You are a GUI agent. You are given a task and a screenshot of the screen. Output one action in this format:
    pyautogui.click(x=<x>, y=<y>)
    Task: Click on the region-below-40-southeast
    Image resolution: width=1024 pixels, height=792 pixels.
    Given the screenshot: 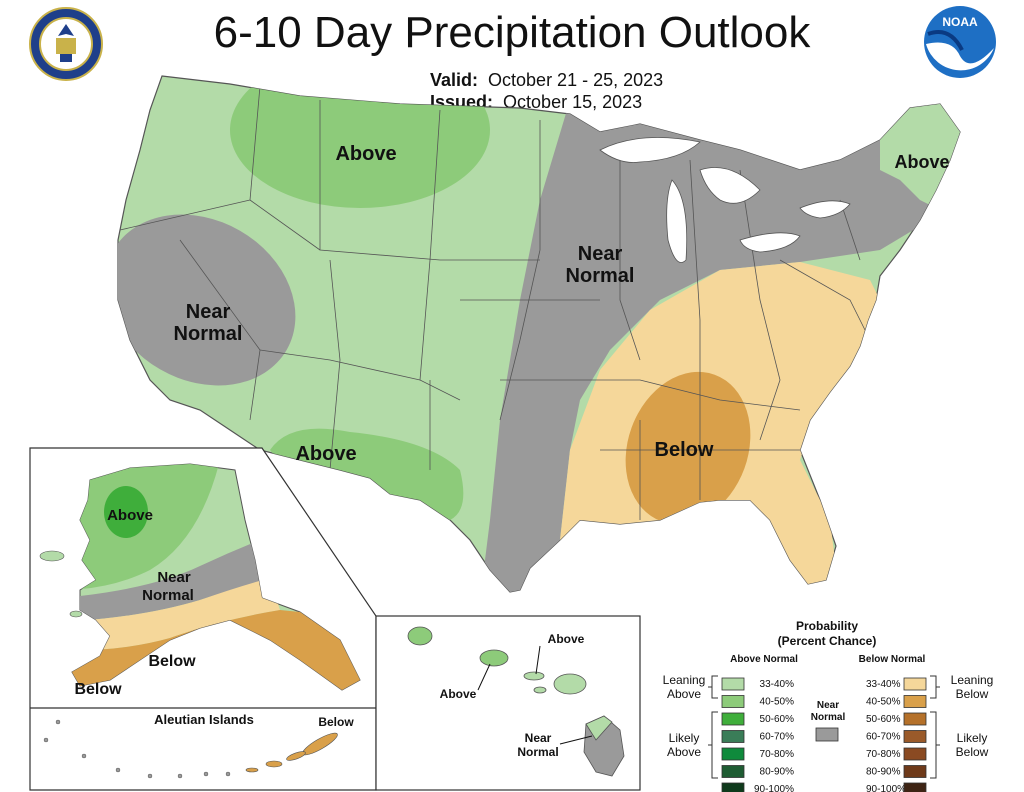 What is the action you would take?
    pyautogui.click(x=688, y=448)
    